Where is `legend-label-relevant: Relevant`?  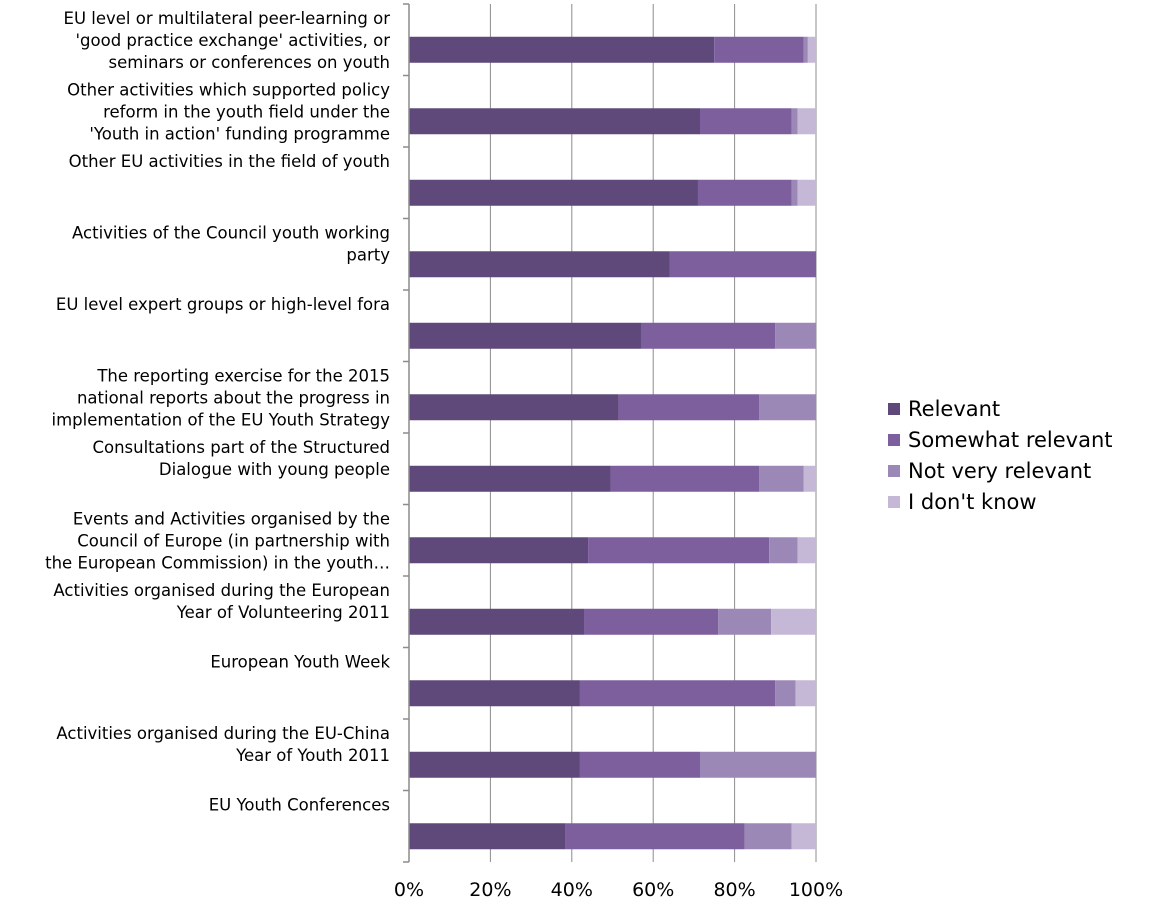 legend-label-relevant: Relevant is located at coordinates (954, 409).